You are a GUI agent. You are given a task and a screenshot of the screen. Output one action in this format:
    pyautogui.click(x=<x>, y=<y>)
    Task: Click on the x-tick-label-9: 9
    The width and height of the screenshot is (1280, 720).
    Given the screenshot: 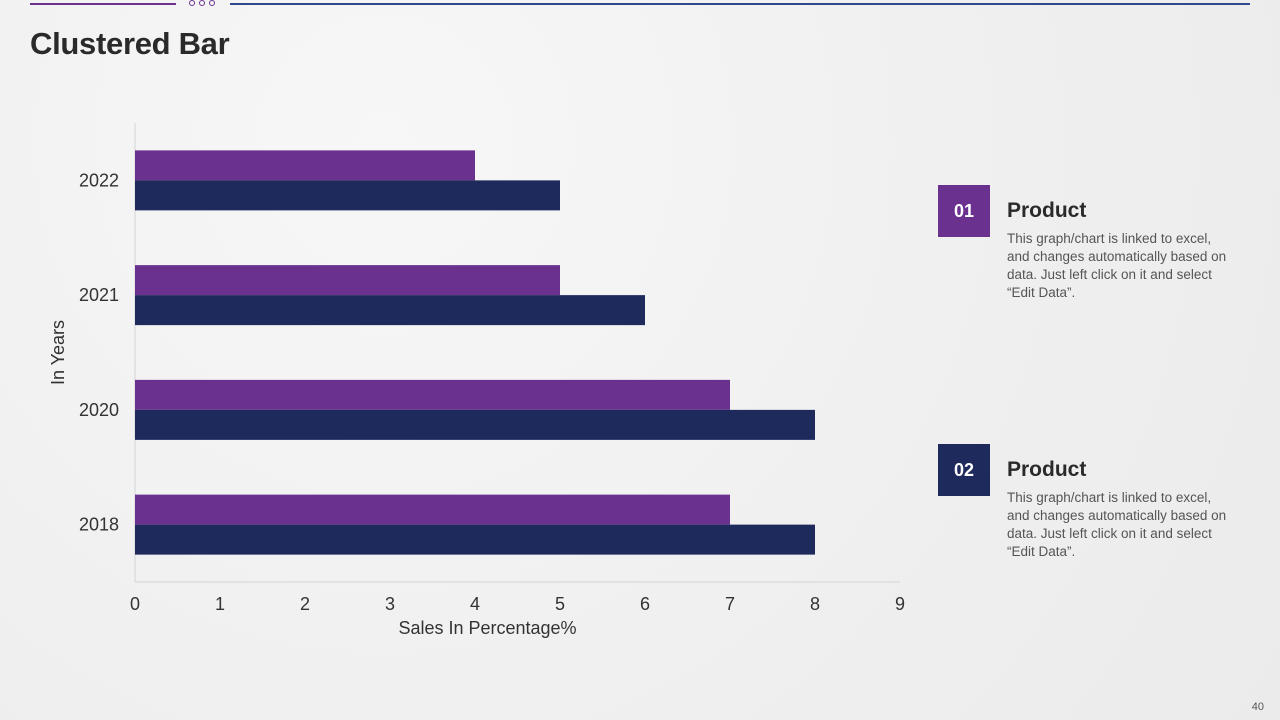 What is the action you would take?
    pyautogui.click(x=900, y=604)
    